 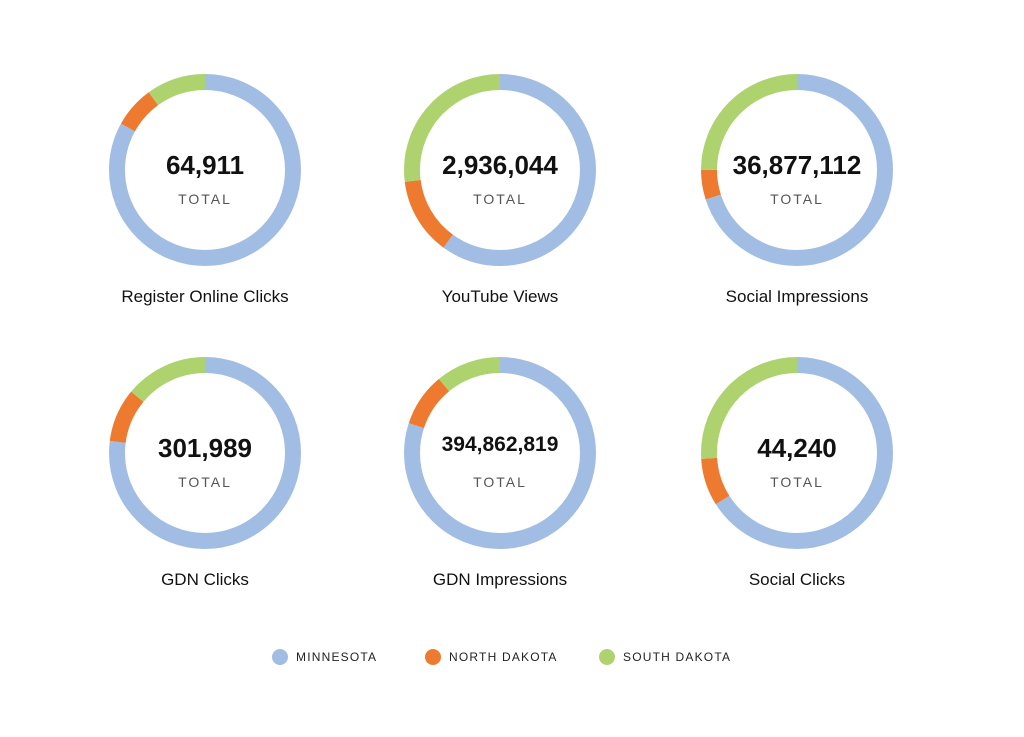 I want to click on donut-total-value: 2,936,044, so click(x=500, y=165).